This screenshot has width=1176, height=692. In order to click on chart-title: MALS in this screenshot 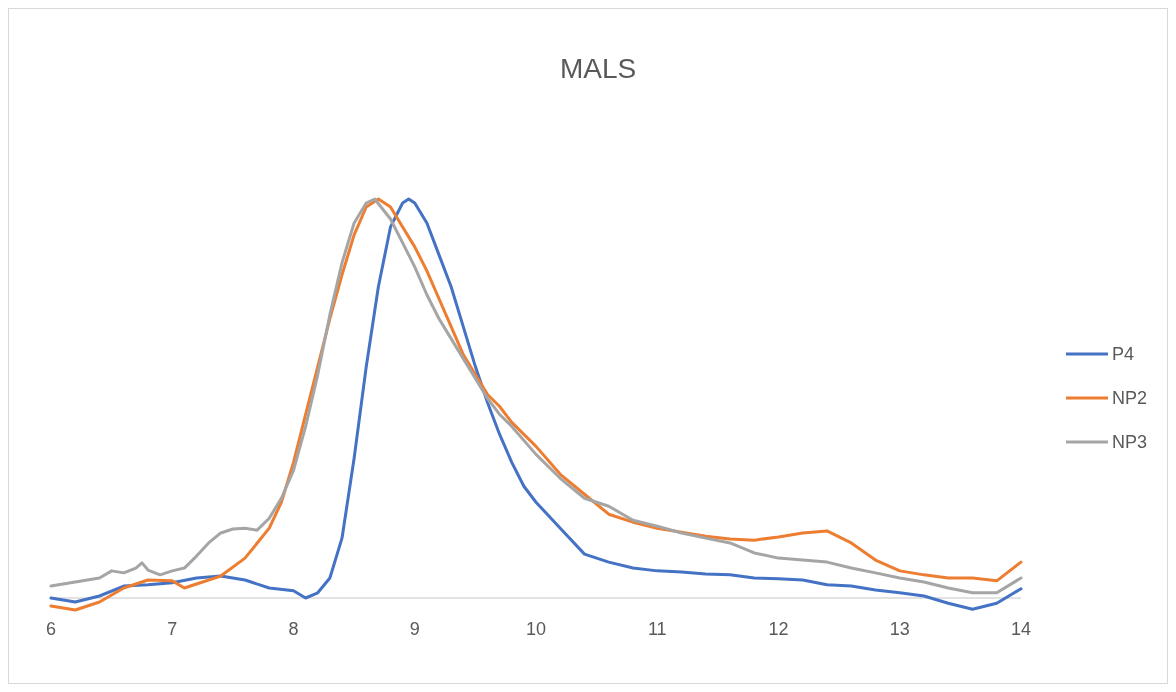, I will do `click(598, 68)`.